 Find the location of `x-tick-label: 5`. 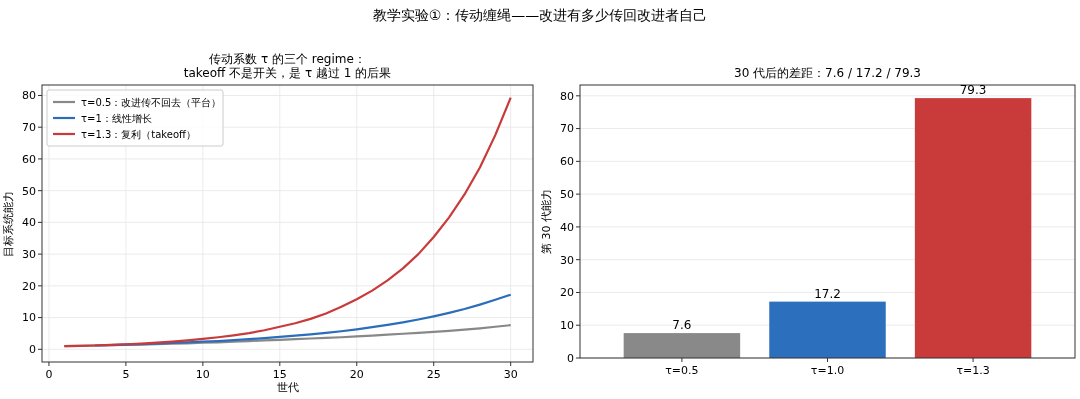

x-tick-label: 5 is located at coordinates (126, 374).